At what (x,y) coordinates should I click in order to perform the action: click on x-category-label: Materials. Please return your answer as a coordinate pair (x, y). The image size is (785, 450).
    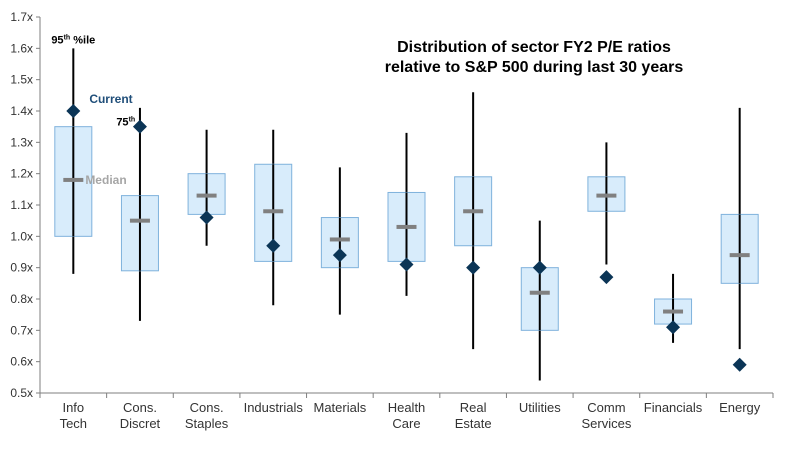
    Looking at the image, I should click on (339, 407).